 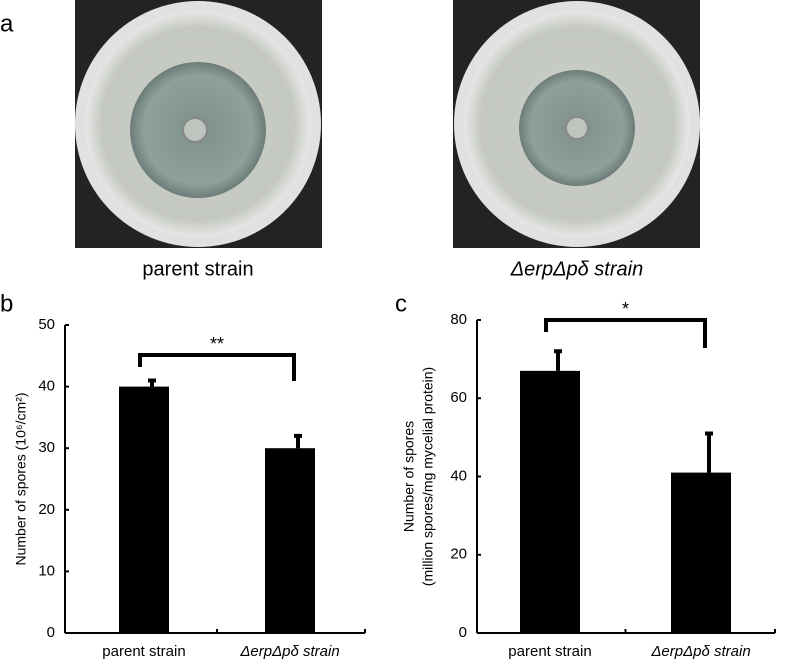 I want to click on significance-label: **, so click(x=217, y=344).